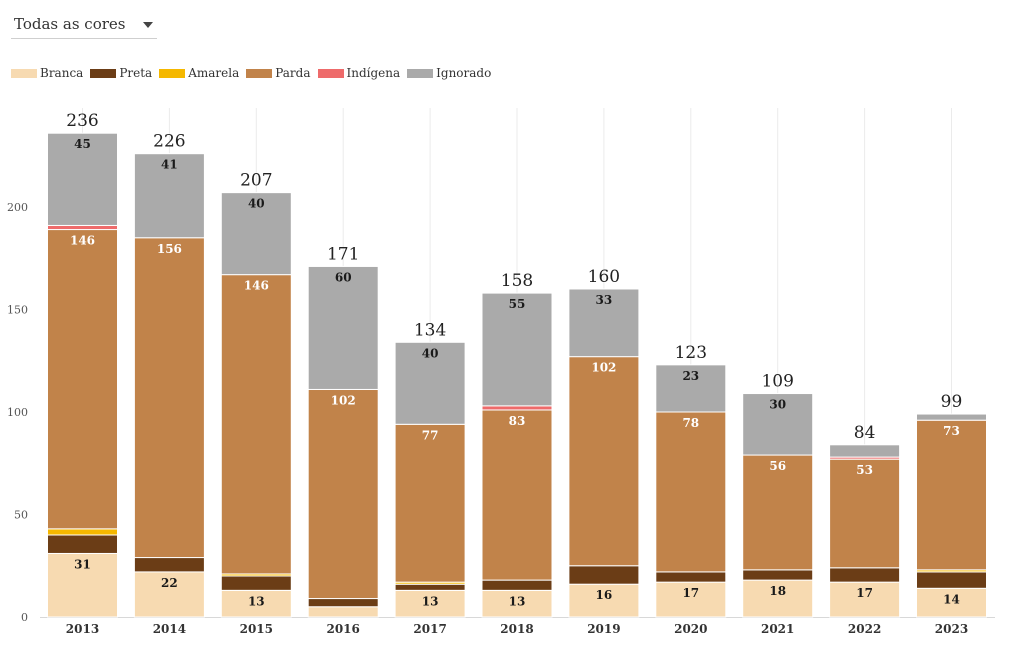 This screenshot has height=650, width=1020. Describe the element at coordinates (691, 353) in the screenshot. I see `bar-total-label: 123` at that location.